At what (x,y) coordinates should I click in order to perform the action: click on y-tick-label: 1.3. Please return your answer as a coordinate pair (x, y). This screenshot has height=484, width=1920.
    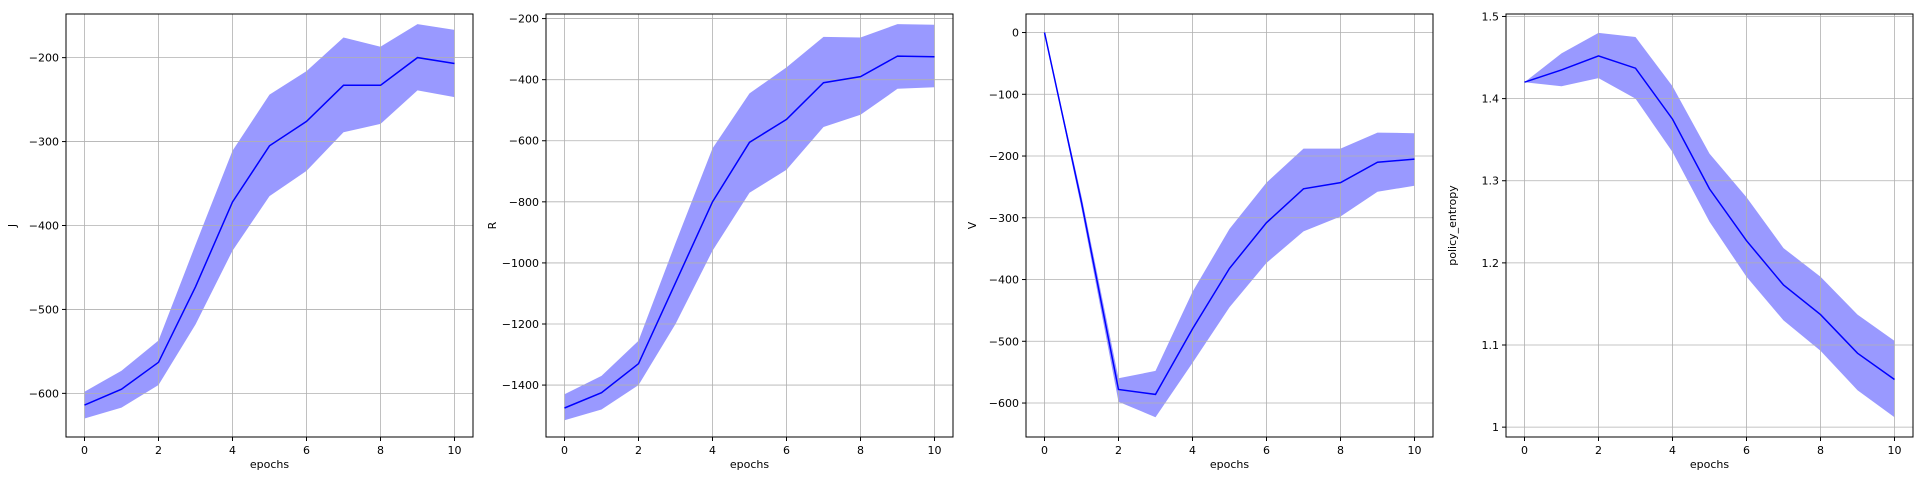
    Looking at the image, I should click on (1491, 181).